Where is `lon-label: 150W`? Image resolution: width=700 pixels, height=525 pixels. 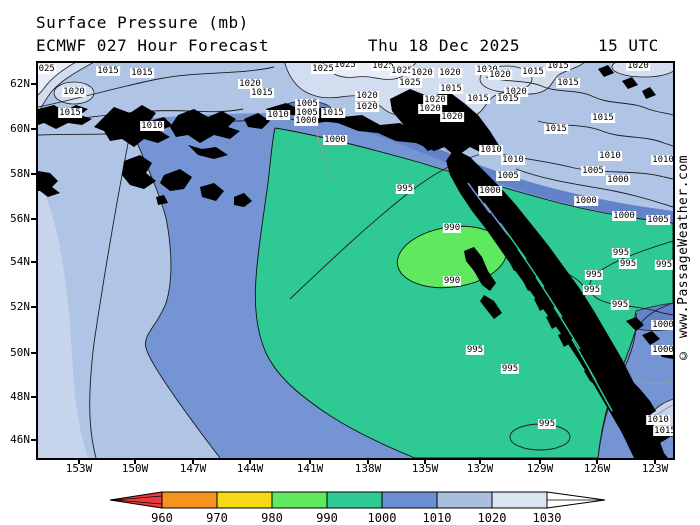 lon-label: 150W is located at coordinates (135, 468).